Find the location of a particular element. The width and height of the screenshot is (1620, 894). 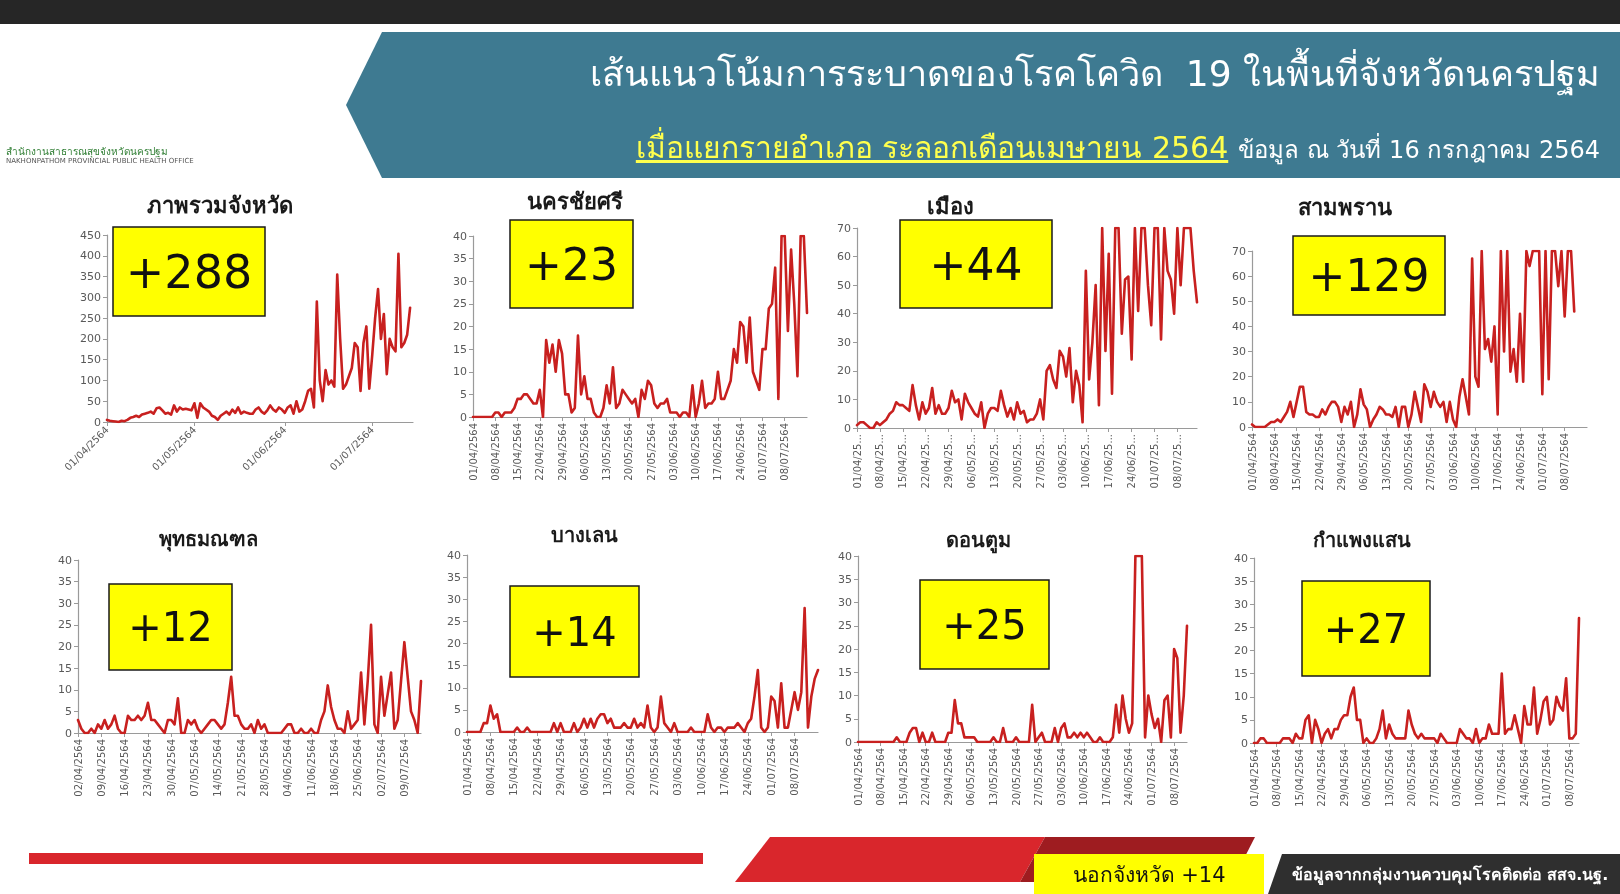

y-tick-label: 35 is located at coordinates (454, 577).